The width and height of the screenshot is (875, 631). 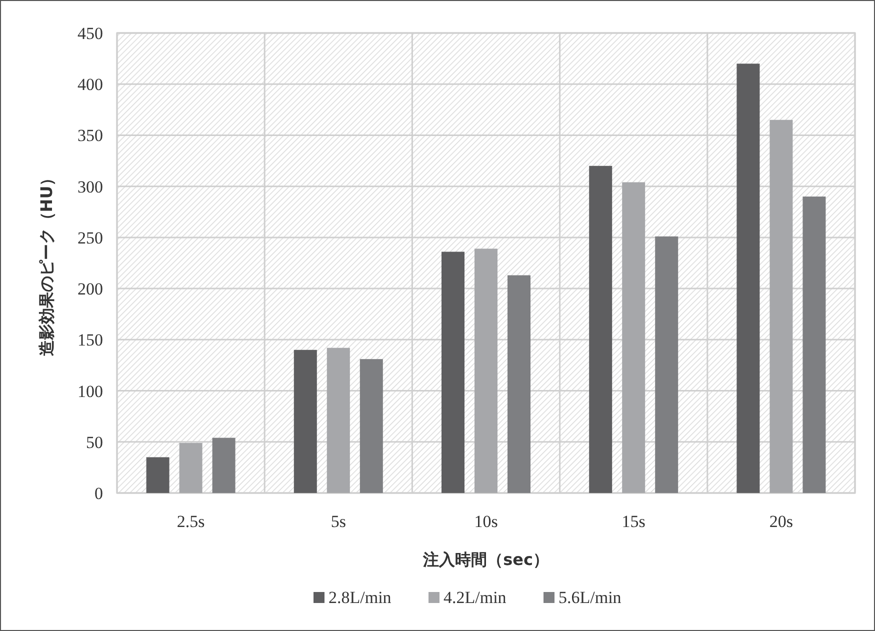 What do you see at coordinates (485, 559) in the screenshot?
I see `x-axis-title: 注入時間（sec）` at bounding box center [485, 559].